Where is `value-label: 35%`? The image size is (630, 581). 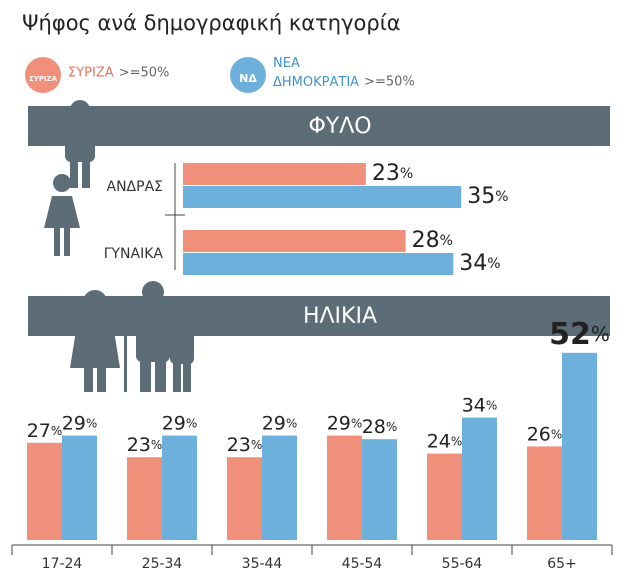 value-label: 35% is located at coordinates (487, 196).